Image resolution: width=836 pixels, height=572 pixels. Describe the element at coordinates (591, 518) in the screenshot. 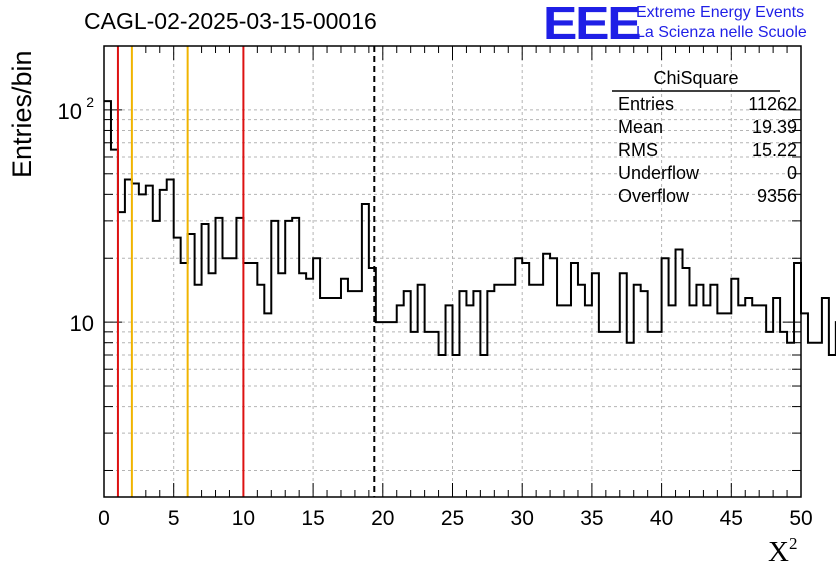

I see `x-tick-label: 35` at that location.